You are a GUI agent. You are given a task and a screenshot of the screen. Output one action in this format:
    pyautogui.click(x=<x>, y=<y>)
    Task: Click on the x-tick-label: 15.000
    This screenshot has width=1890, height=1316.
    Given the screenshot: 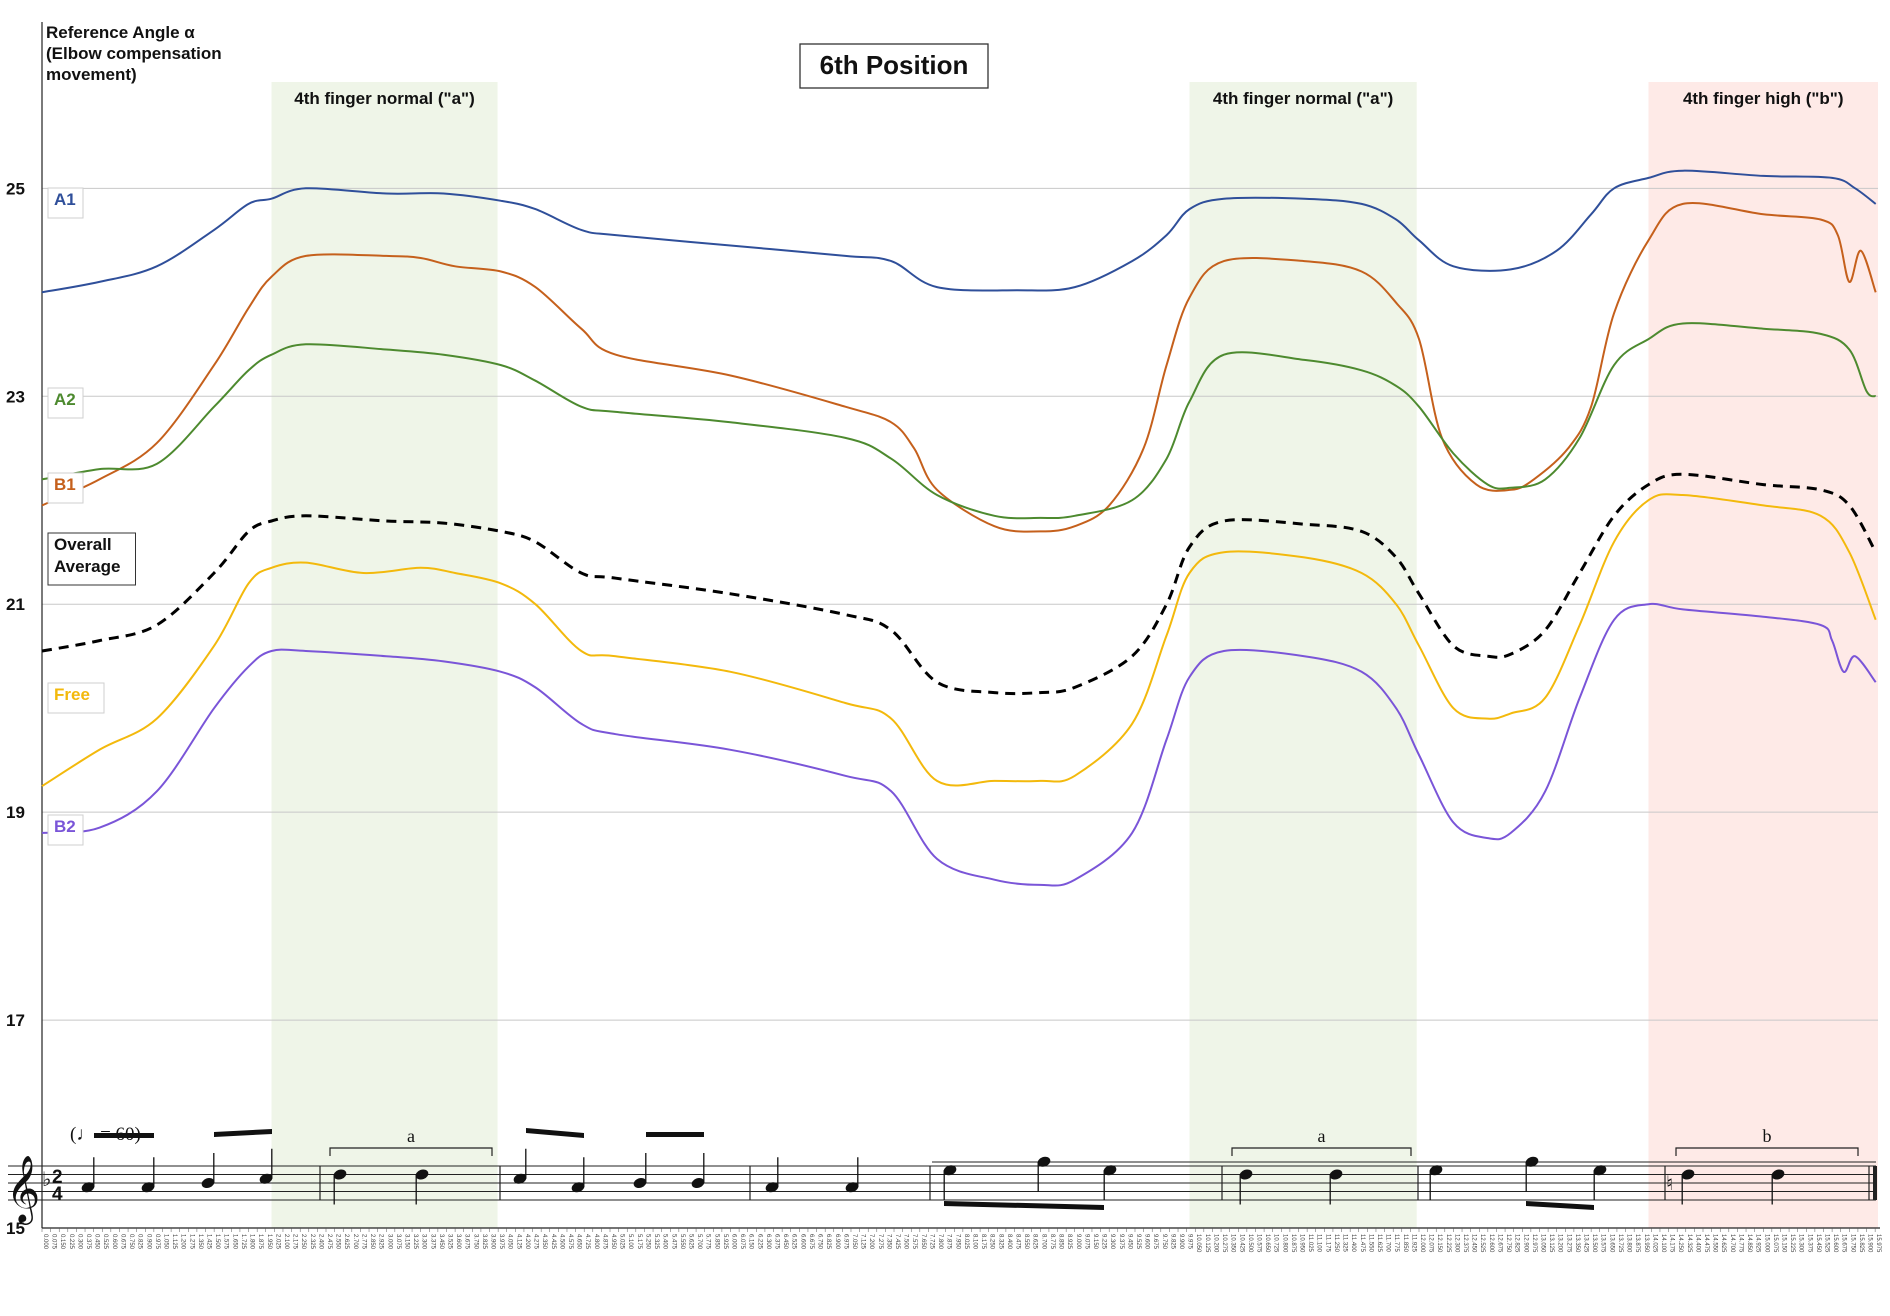 What is the action you would take?
    pyautogui.click(x=1766, y=1243)
    